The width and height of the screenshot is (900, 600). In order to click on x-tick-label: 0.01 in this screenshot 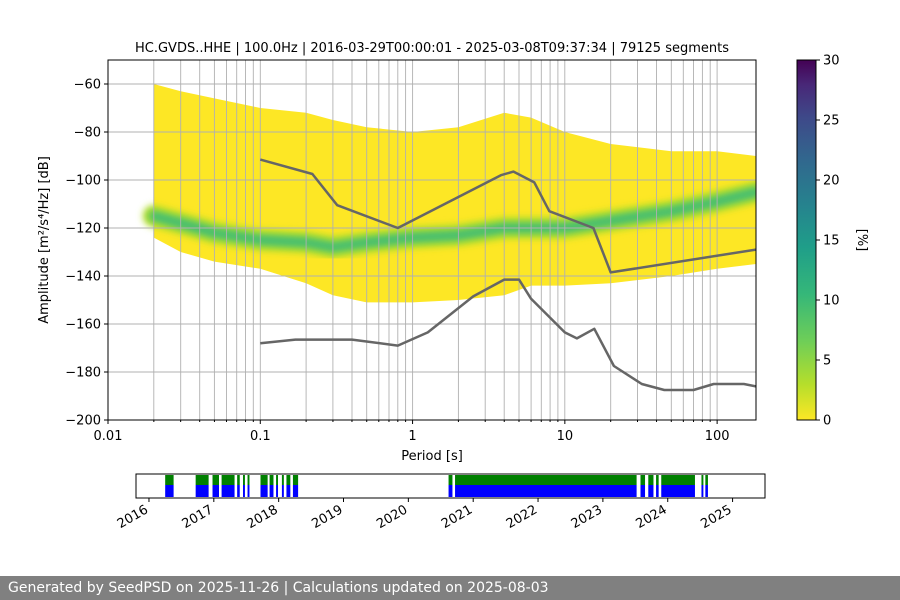, I will do `click(108, 436)`.